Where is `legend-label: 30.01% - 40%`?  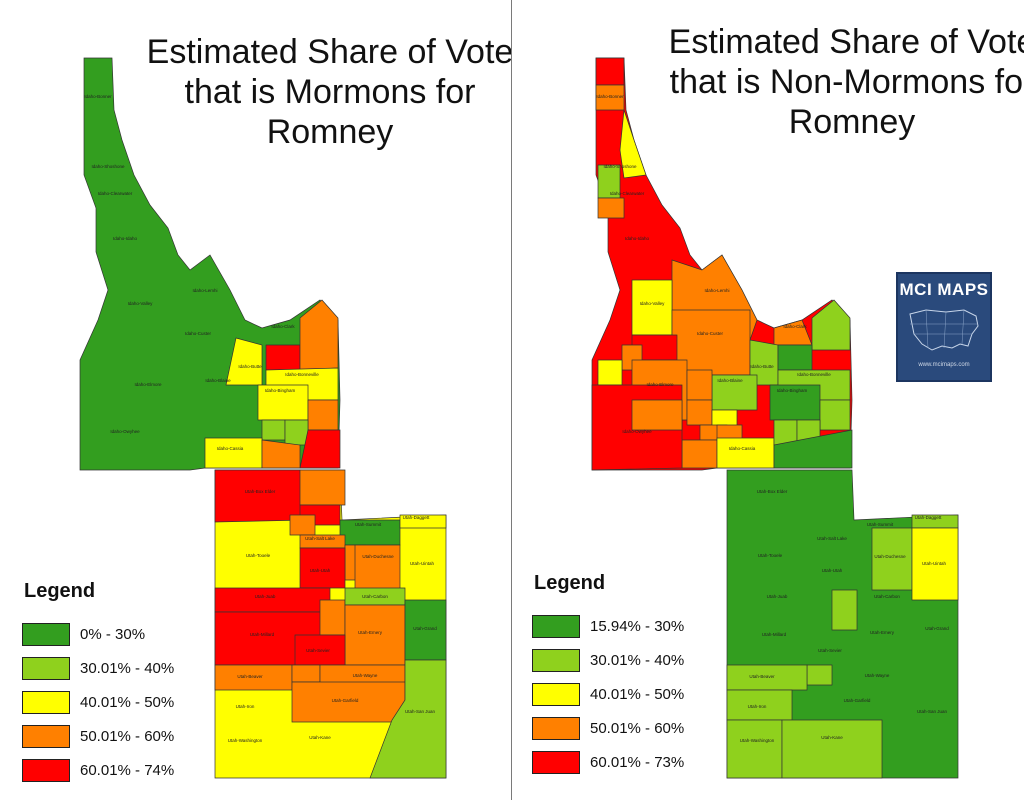 legend-label: 30.01% - 40% is located at coordinates (127, 668).